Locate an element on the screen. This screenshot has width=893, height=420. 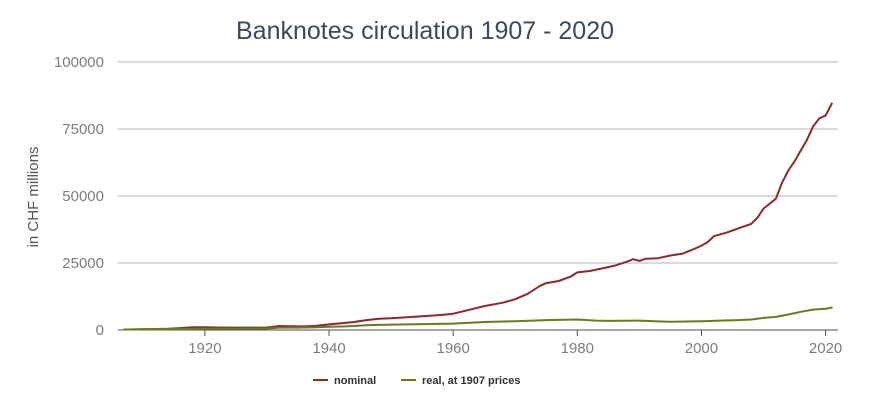
series-line-real is located at coordinates (478, 318).